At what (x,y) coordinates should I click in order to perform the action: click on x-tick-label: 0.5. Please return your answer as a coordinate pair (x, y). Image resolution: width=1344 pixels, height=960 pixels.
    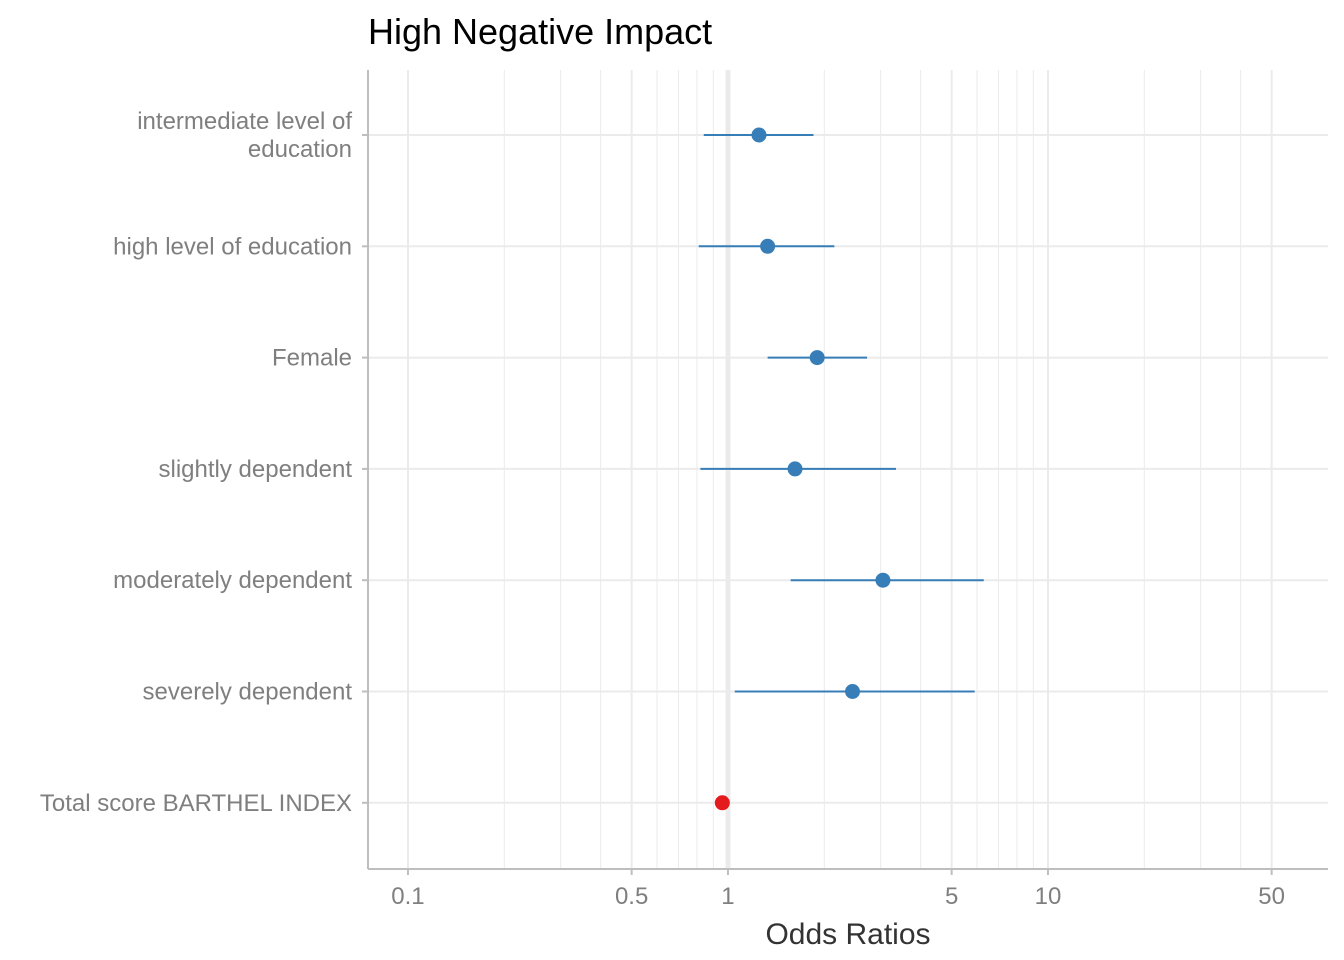
    Looking at the image, I should click on (631, 896).